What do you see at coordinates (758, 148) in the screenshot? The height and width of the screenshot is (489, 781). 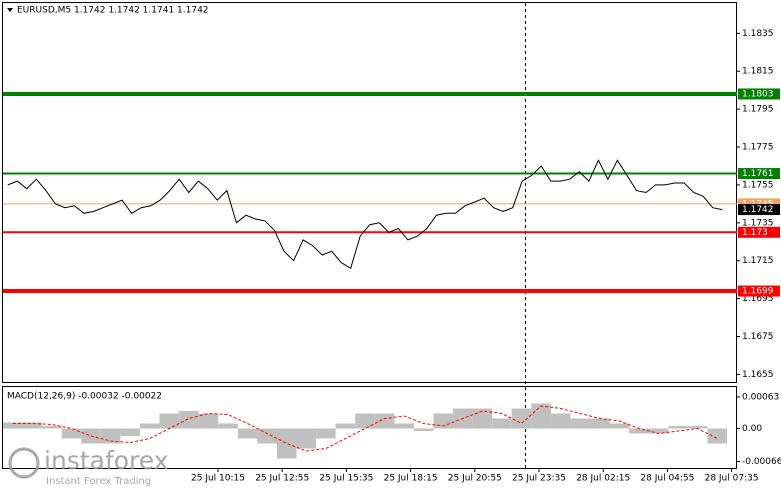 I see `y-tick-label: 1.1775` at bounding box center [758, 148].